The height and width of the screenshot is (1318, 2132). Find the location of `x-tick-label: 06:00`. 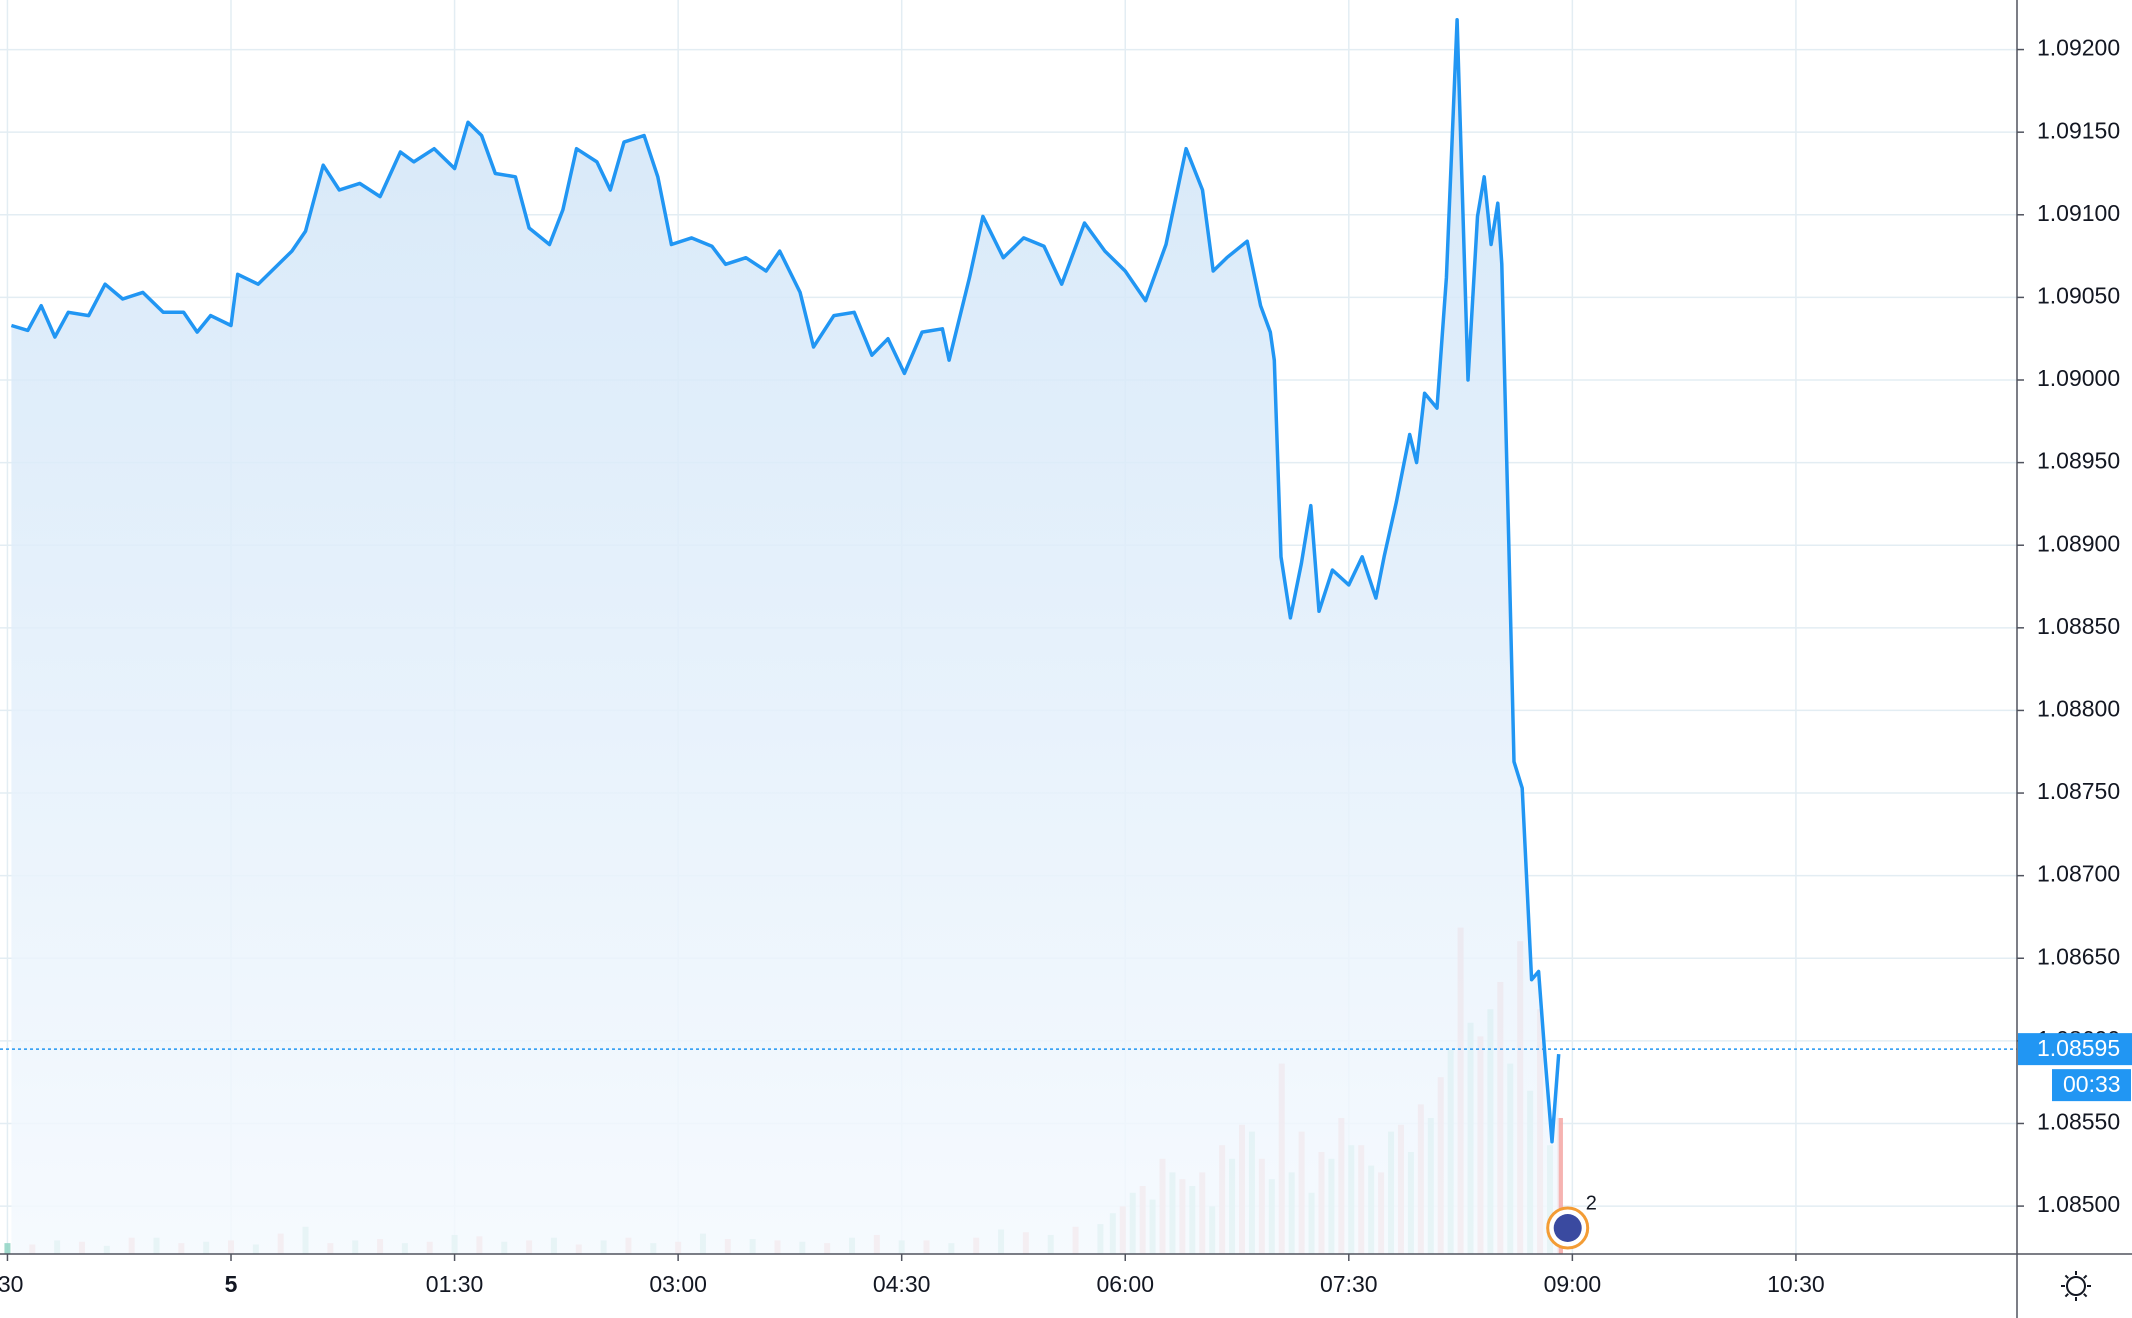

x-tick-label: 06:00 is located at coordinates (1125, 1284).